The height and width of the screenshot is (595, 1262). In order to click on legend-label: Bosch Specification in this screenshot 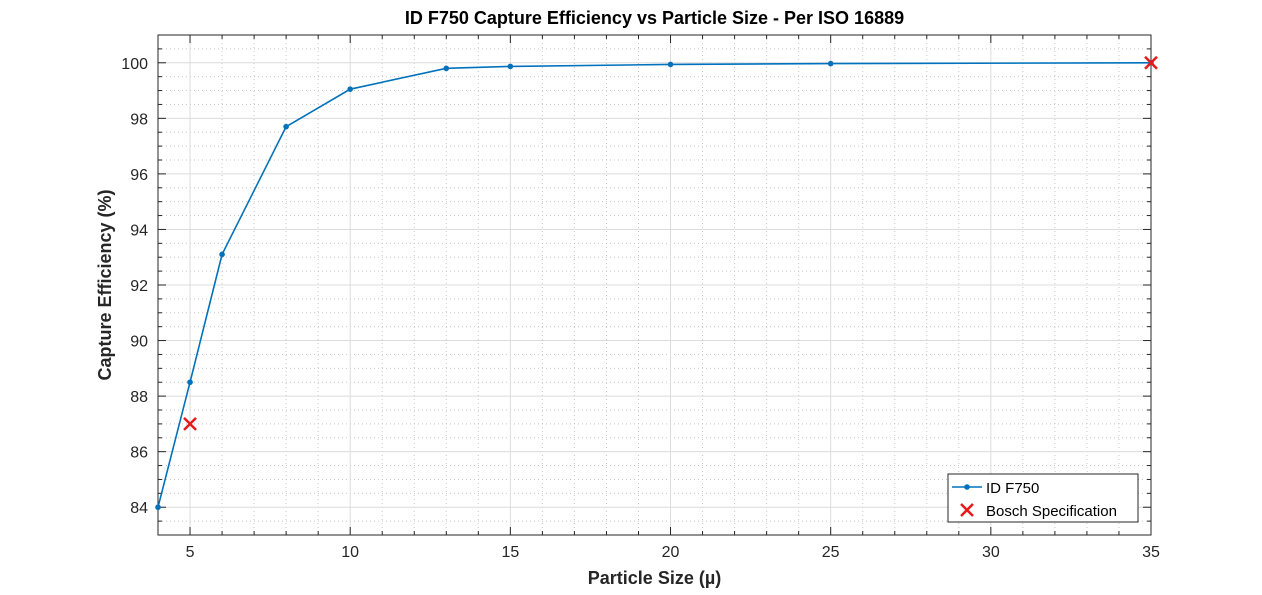, I will do `click(1051, 511)`.